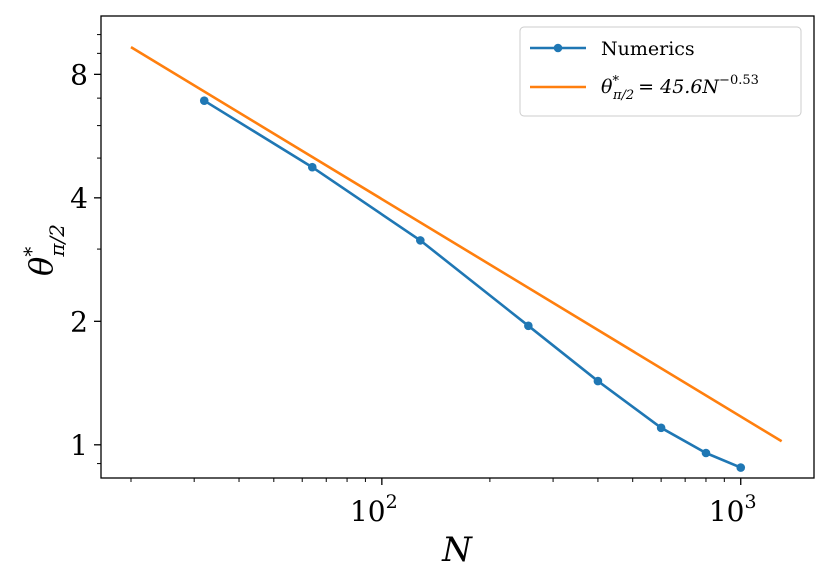  Describe the element at coordinates (443, 503) in the screenshot. I see `x-axis-ticks: 10² 10³` at that location.